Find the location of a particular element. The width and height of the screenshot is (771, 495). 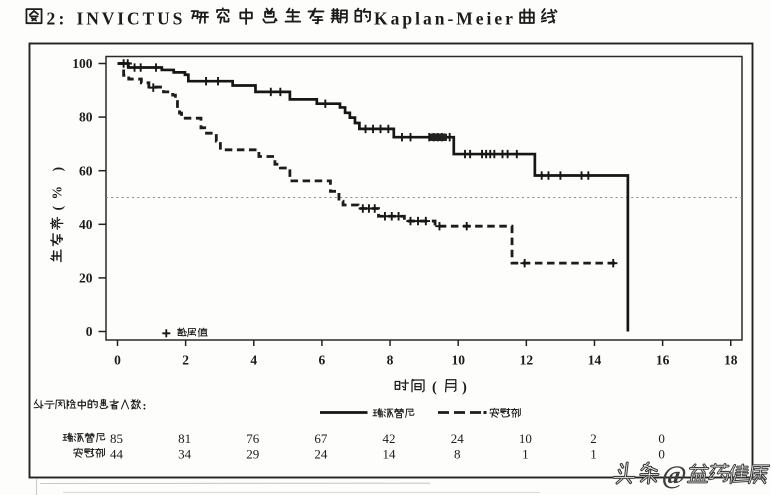

svg-text: 44 is located at coordinates (117, 454).